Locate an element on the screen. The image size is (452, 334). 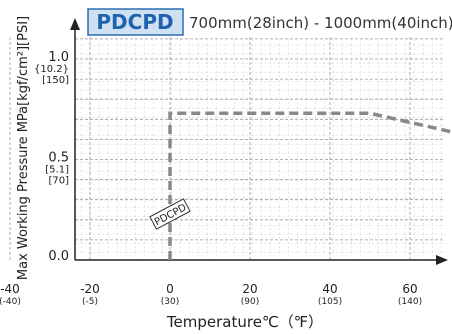
x-axis-label: Temperature℃（℉） is located at coordinates (244, 322).